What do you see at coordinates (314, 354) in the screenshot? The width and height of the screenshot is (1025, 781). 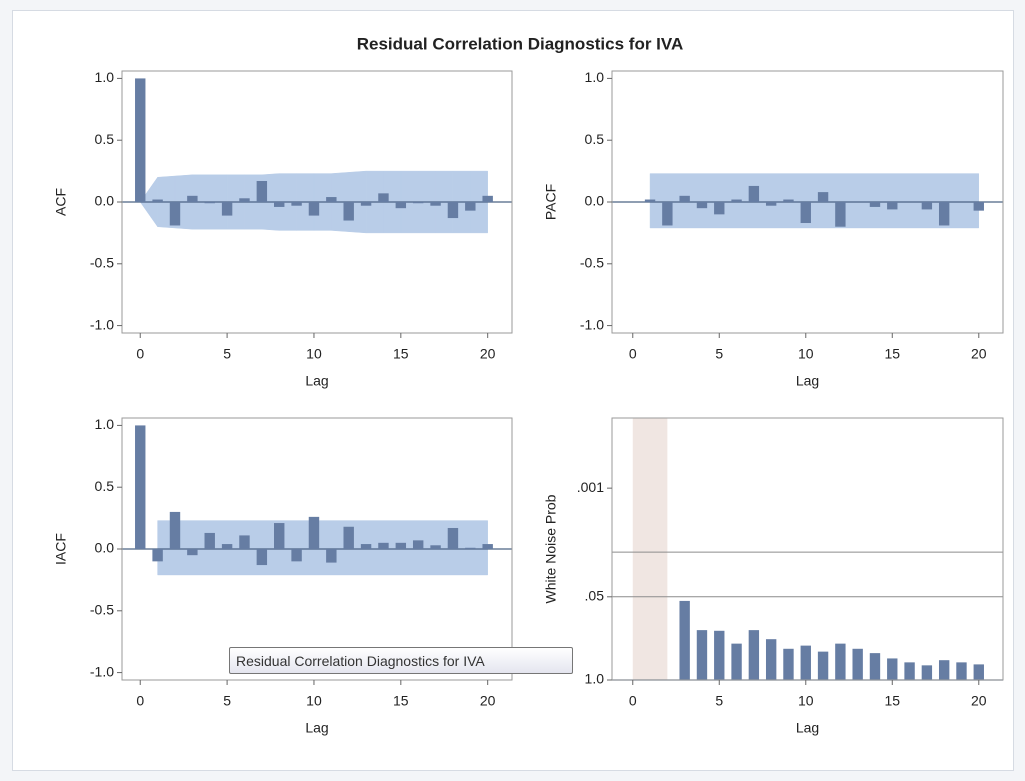 I see `x-tick-label: 10` at bounding box center [314, 354].